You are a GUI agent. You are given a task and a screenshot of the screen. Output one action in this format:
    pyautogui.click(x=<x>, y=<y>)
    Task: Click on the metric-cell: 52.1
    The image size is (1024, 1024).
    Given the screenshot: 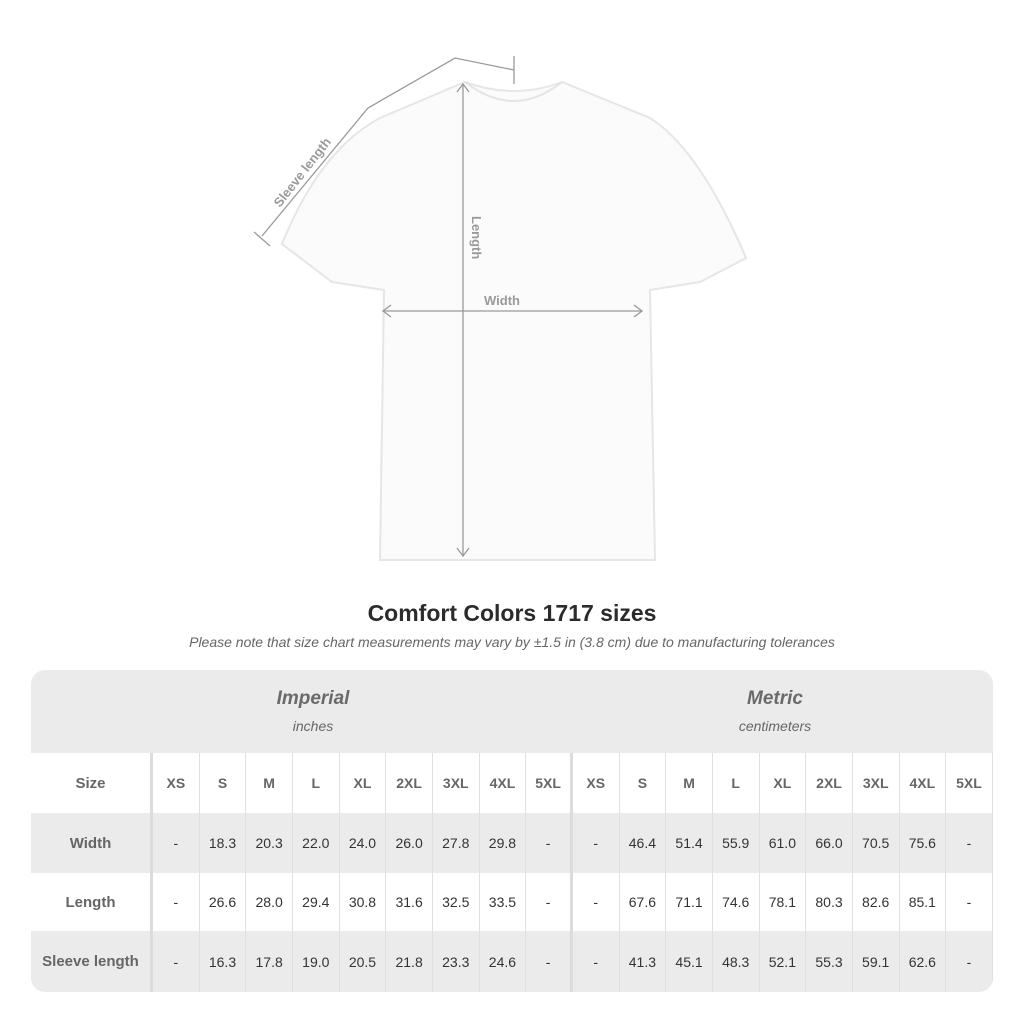 What is the action you would take?
    pyautogui.click(x=783, y=961)
    